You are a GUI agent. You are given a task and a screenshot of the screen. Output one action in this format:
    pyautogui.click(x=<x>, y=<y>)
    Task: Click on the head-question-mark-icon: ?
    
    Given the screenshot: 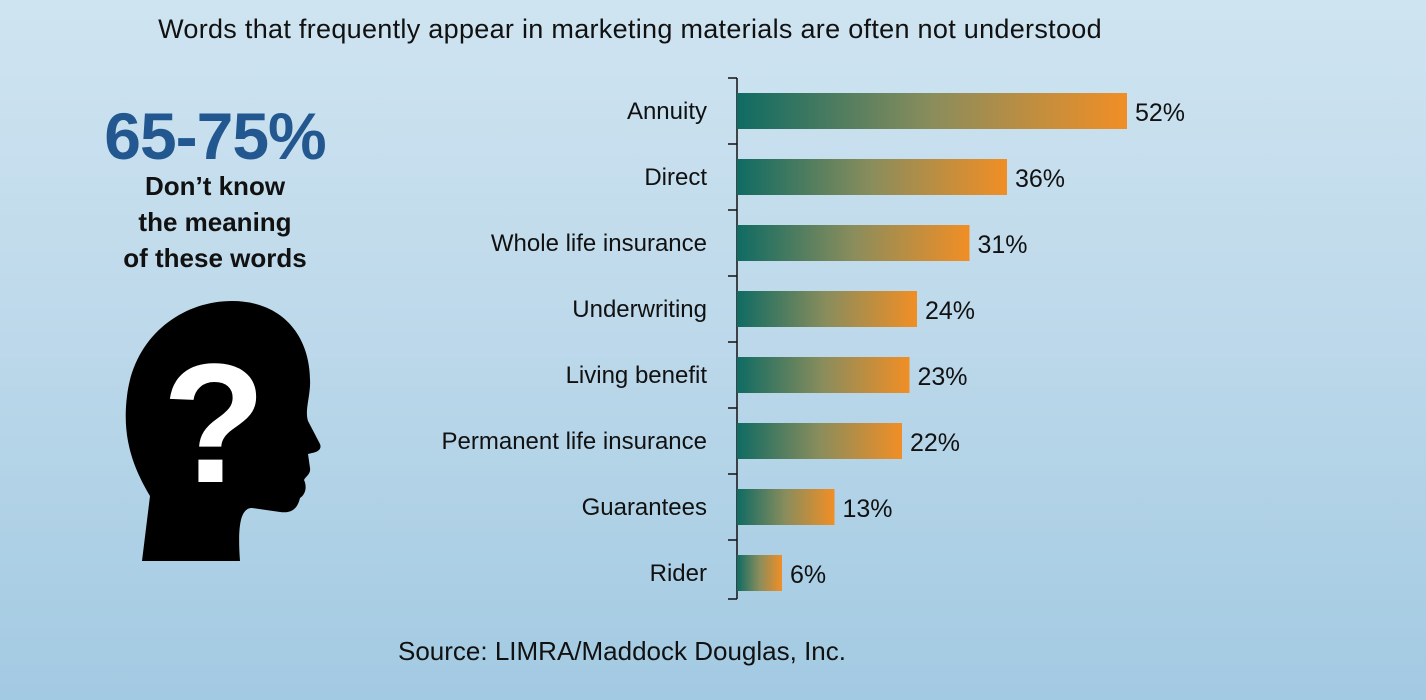 What is the action you would take?
    pyautogui.click(x=223, y=431)
    